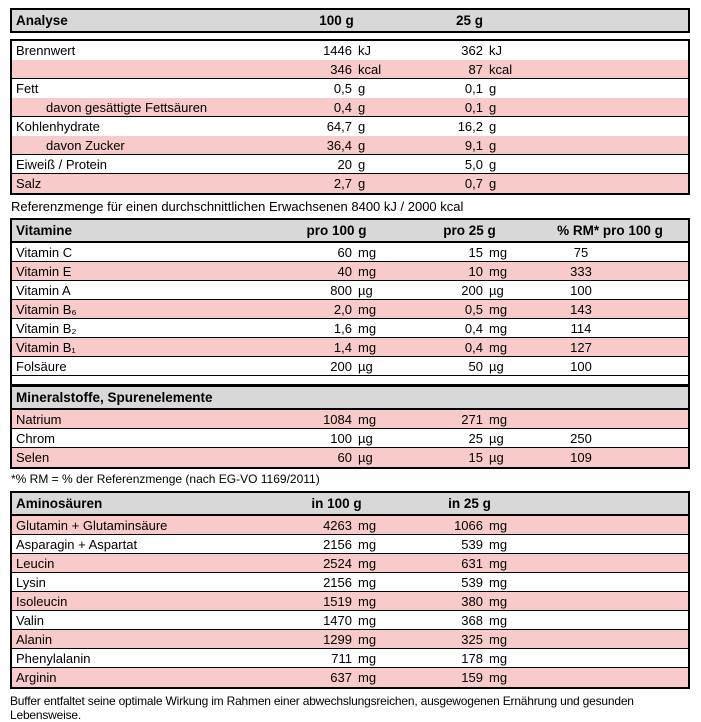 Image resolution: width=701 pixels, height=722 pixels. I want to click on row-label: Vitamin B₆, so click(46, 309).